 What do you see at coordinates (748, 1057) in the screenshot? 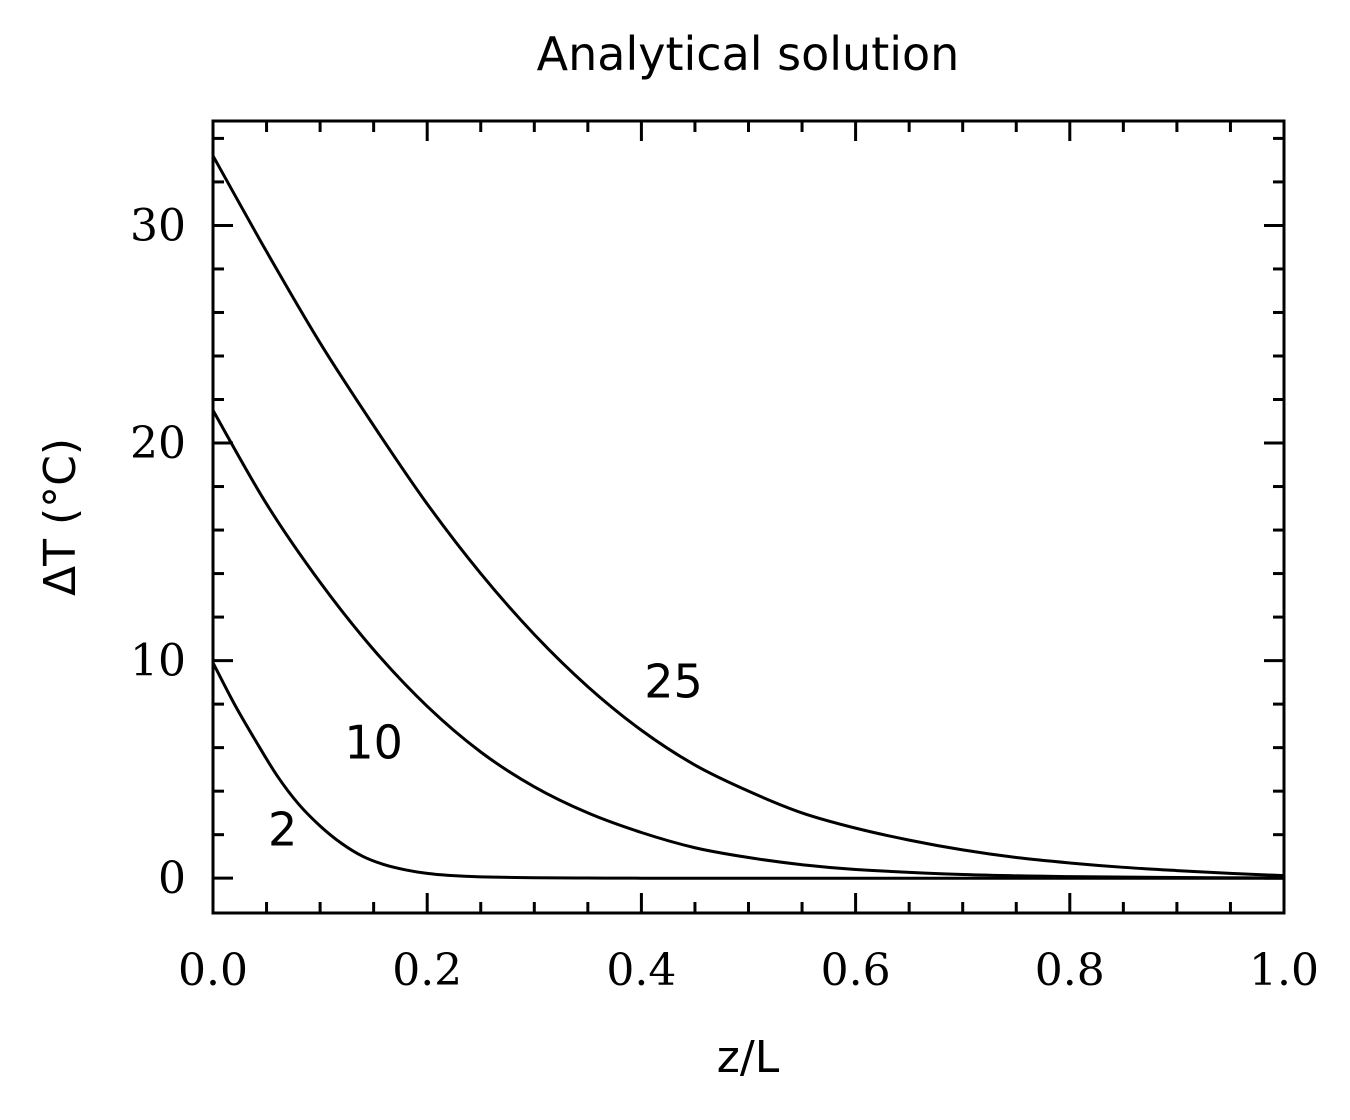
I see `x-axis-label: z/L` at bounding box center [748, 1057].